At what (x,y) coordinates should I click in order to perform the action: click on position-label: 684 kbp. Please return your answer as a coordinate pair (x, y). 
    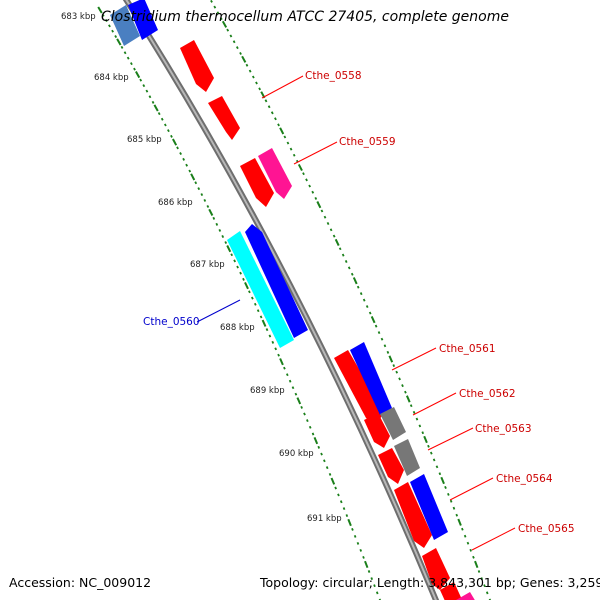
    Looking at the image, I should click on (111, 78).